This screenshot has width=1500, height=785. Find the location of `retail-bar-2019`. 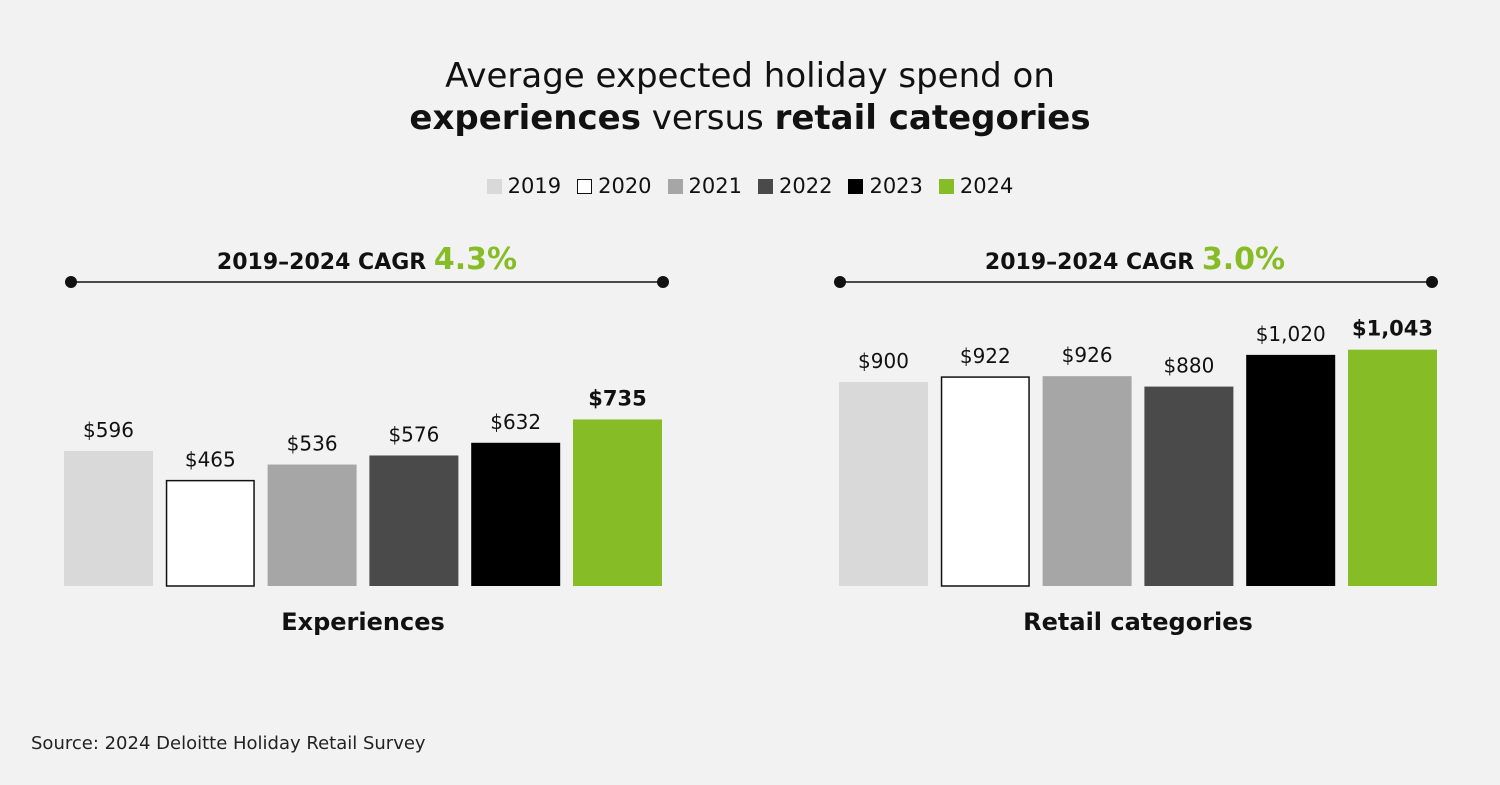

retail-bar-2019 is located at coordinates (883, 484).